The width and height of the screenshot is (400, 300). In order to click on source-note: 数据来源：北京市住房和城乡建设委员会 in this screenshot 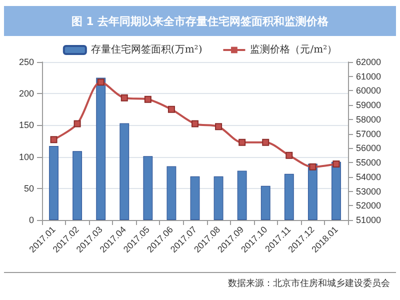, I will do `click(309, 283)`.